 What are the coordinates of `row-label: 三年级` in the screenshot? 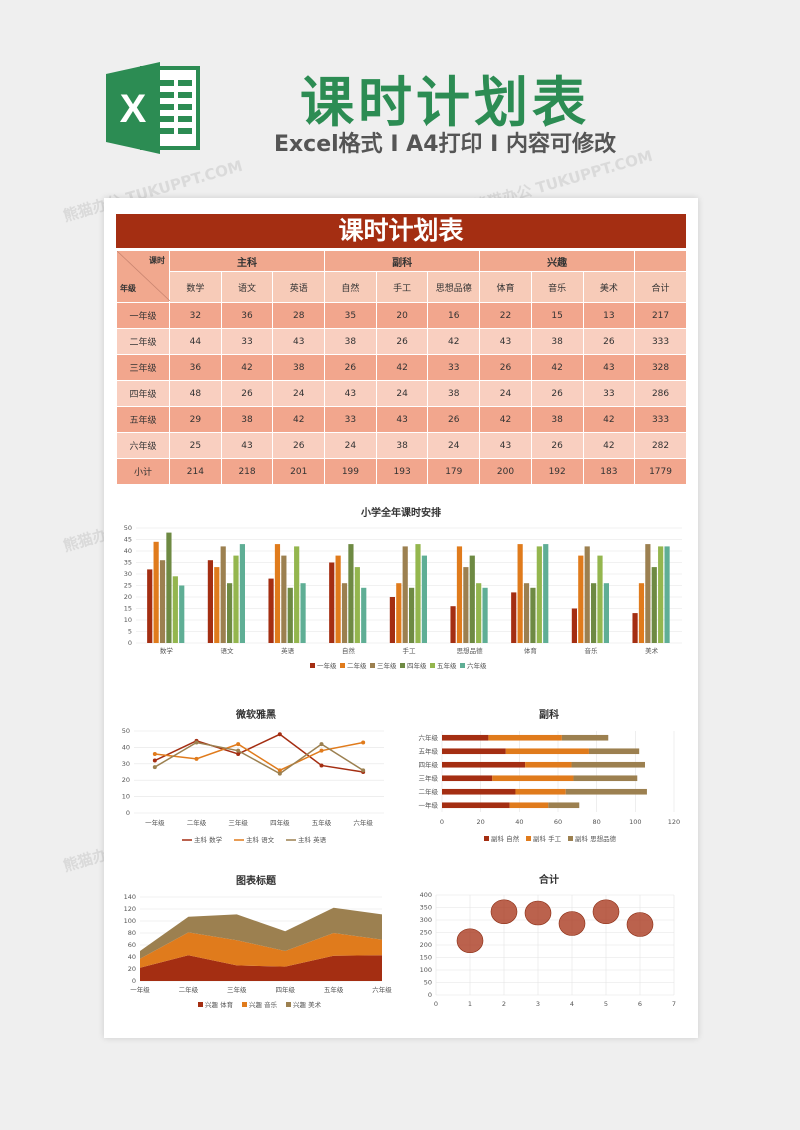 It's located at (143, 367).